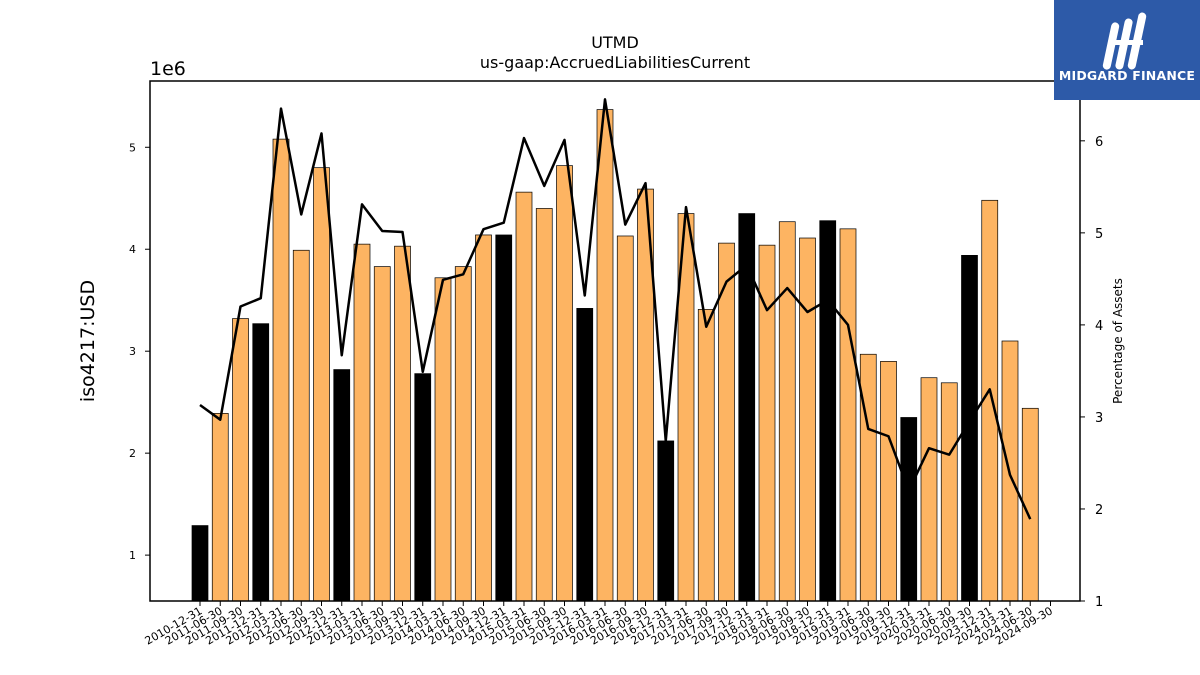 This screenshot has height=675, width=1200. What do you see at coordinates (132, 249) in the screenshot?
I see `y-tick-label: 4` at bounding box center [132, 249].